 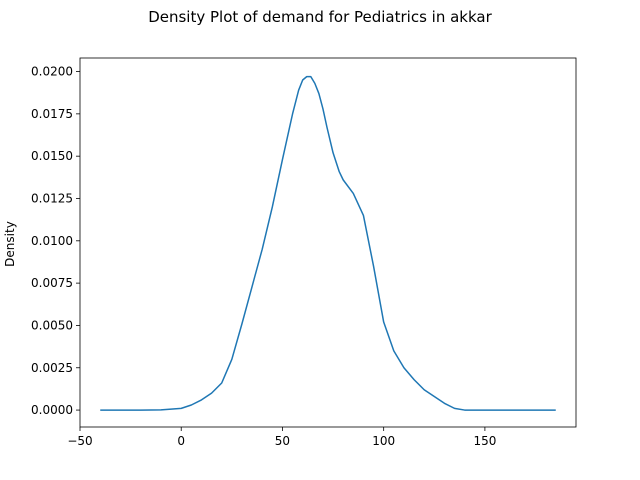 I want to click on x-tick-label: −50, so click(x=79, y=441).